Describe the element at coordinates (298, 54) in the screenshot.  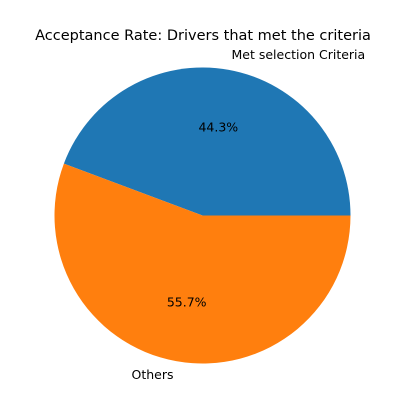
I see `pie-label-0: Met selection Criteria` at that location.